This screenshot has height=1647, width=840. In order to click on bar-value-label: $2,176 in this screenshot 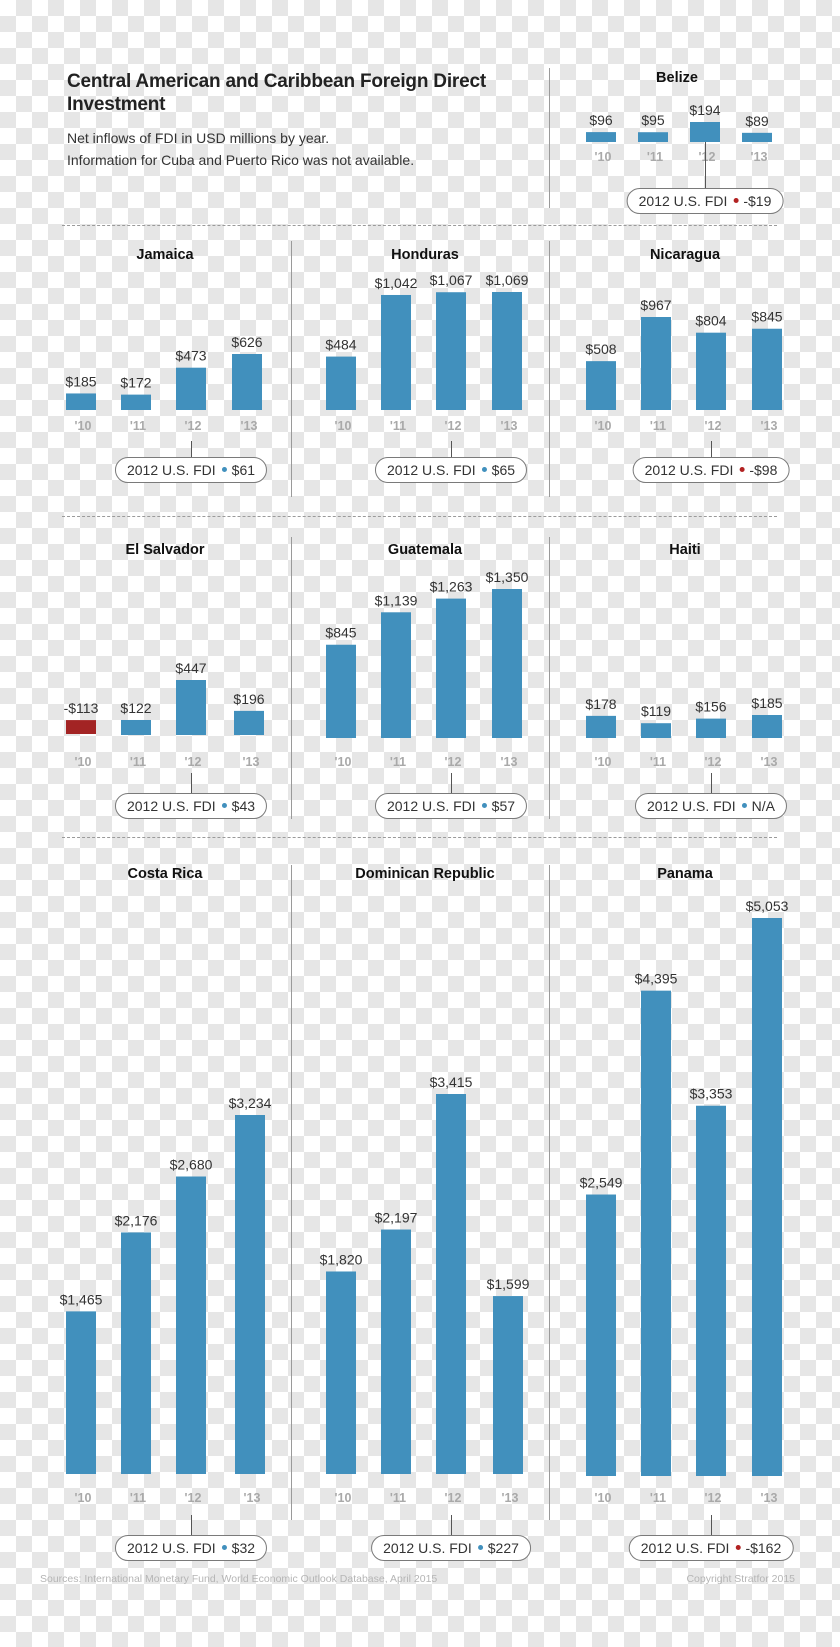, I will do `click(136, 1220)`.